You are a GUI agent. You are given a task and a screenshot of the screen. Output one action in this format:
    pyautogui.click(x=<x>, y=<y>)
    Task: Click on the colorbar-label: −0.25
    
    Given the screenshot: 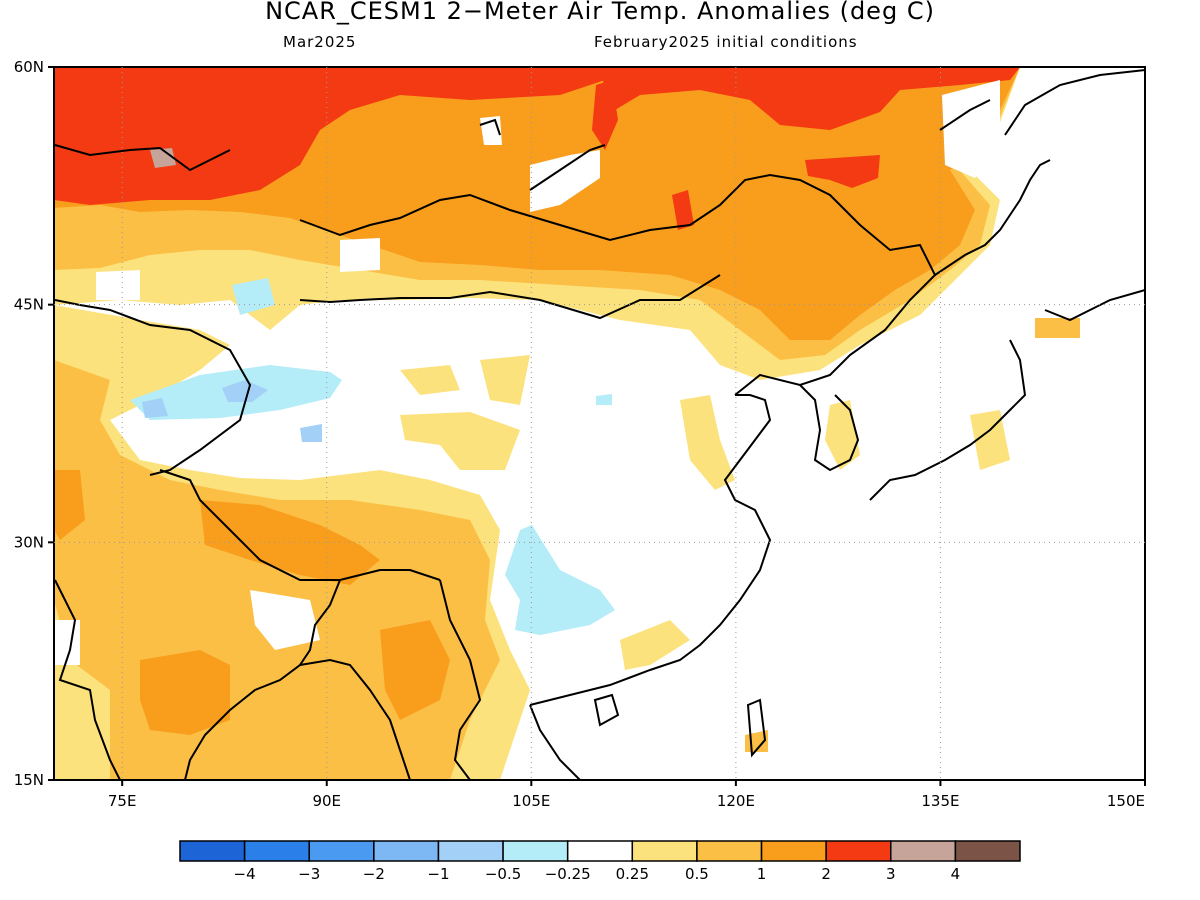 What is the action you would take?
    pyautogui.click(x=568, y=874)
    